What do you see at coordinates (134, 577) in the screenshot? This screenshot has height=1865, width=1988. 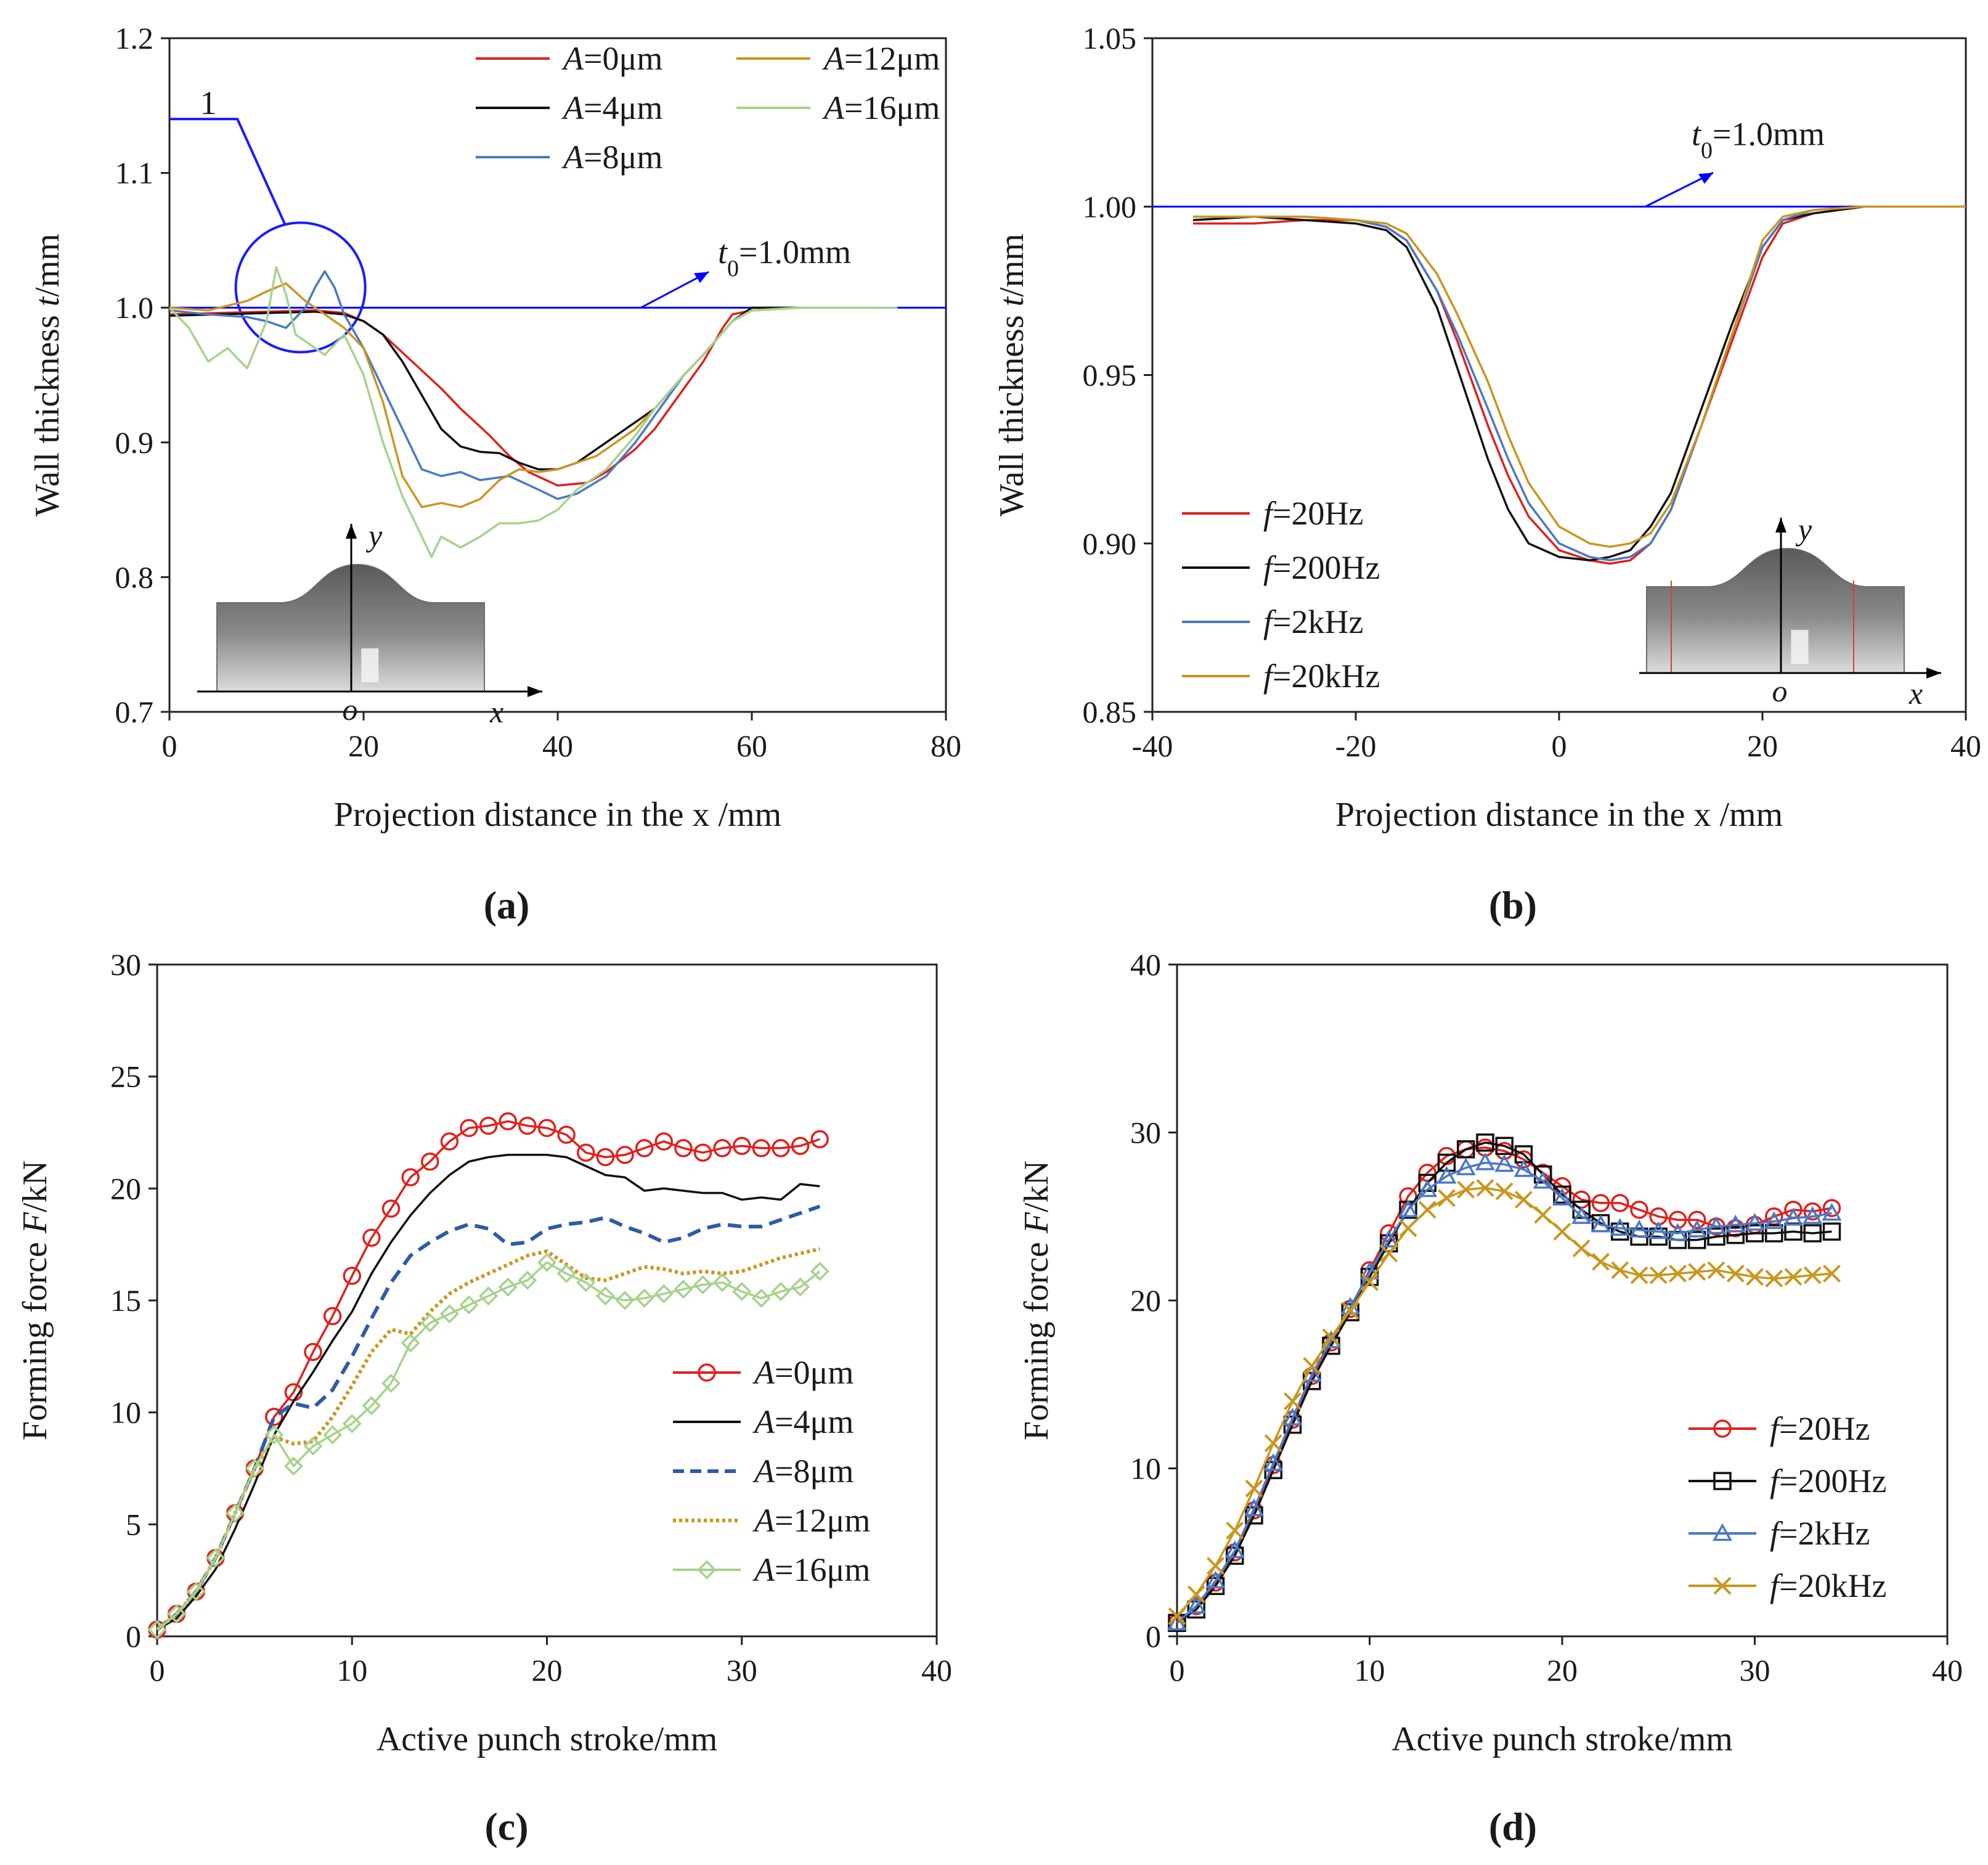 I see `y-tick-label: 0.8` at bounding box center [134, 577].